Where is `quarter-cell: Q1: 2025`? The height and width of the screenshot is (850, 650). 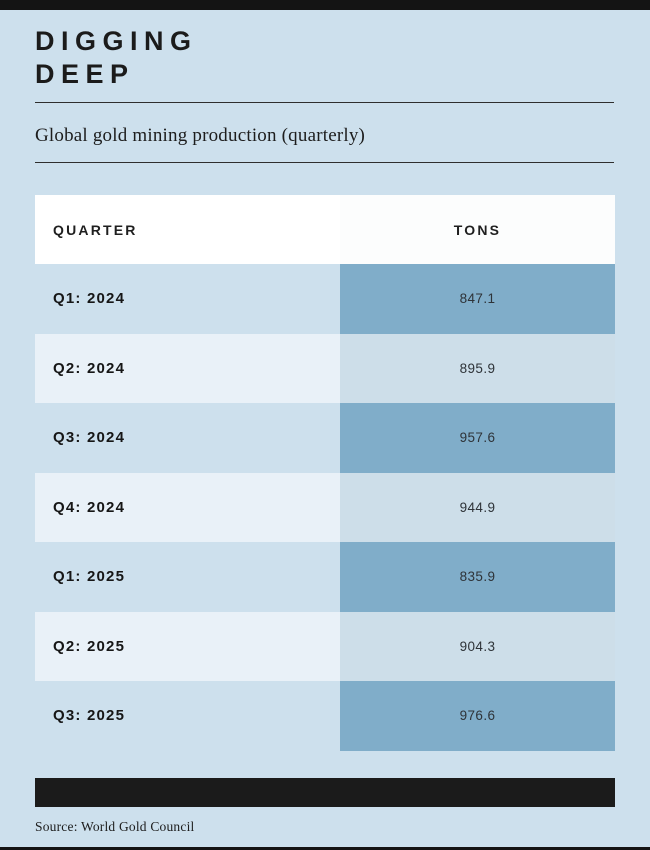
quarter-cell: Q1: 2025 is located at coordinates (187, 577).